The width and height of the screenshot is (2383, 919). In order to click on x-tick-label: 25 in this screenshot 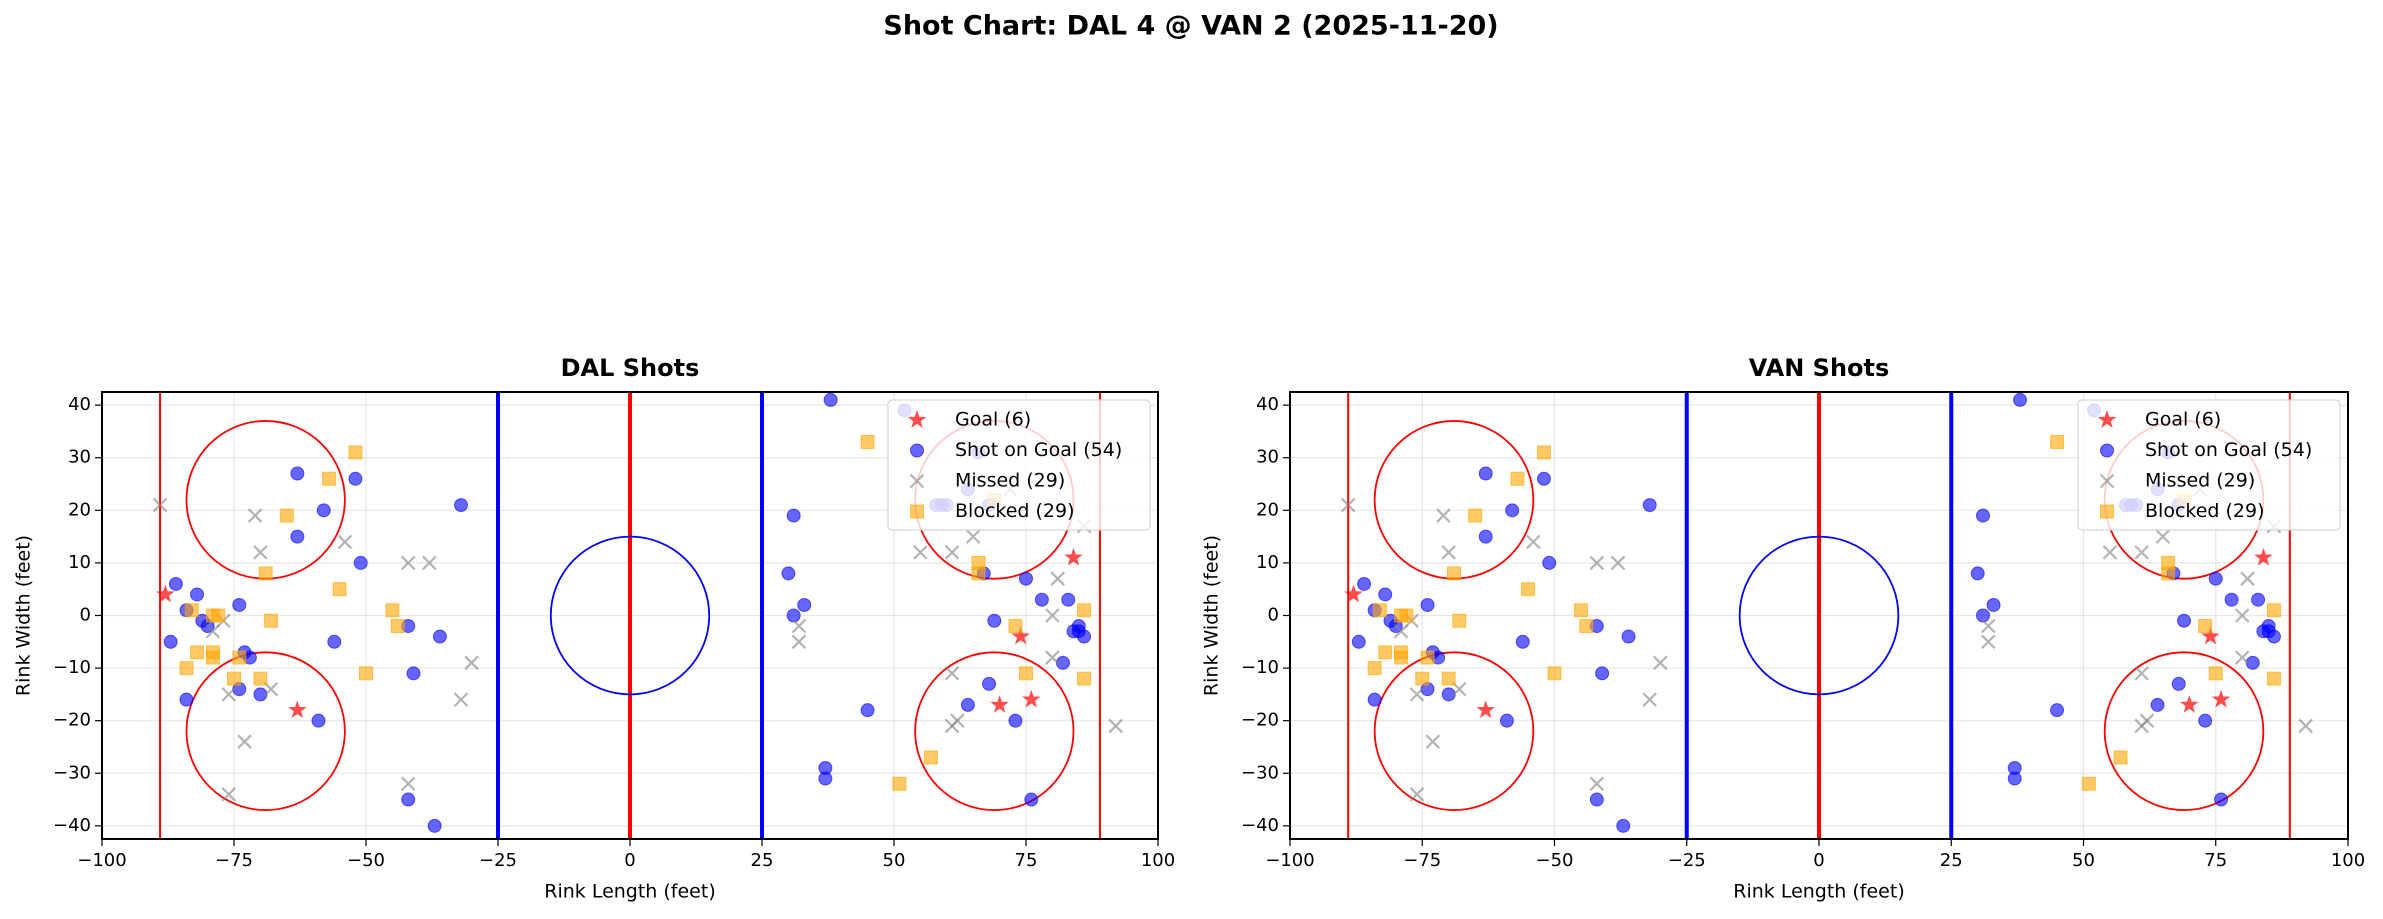, I will do `click(1951, 860)`.